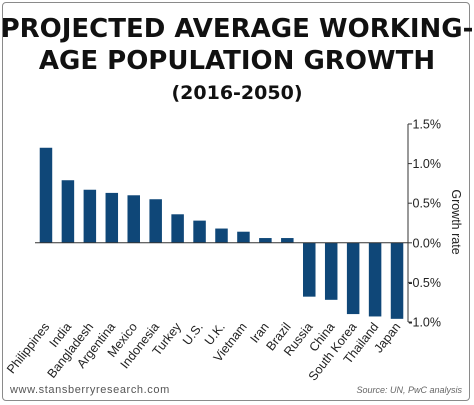  I want to click on website-url: www.stansberryresearch.com, so click(90, 390).